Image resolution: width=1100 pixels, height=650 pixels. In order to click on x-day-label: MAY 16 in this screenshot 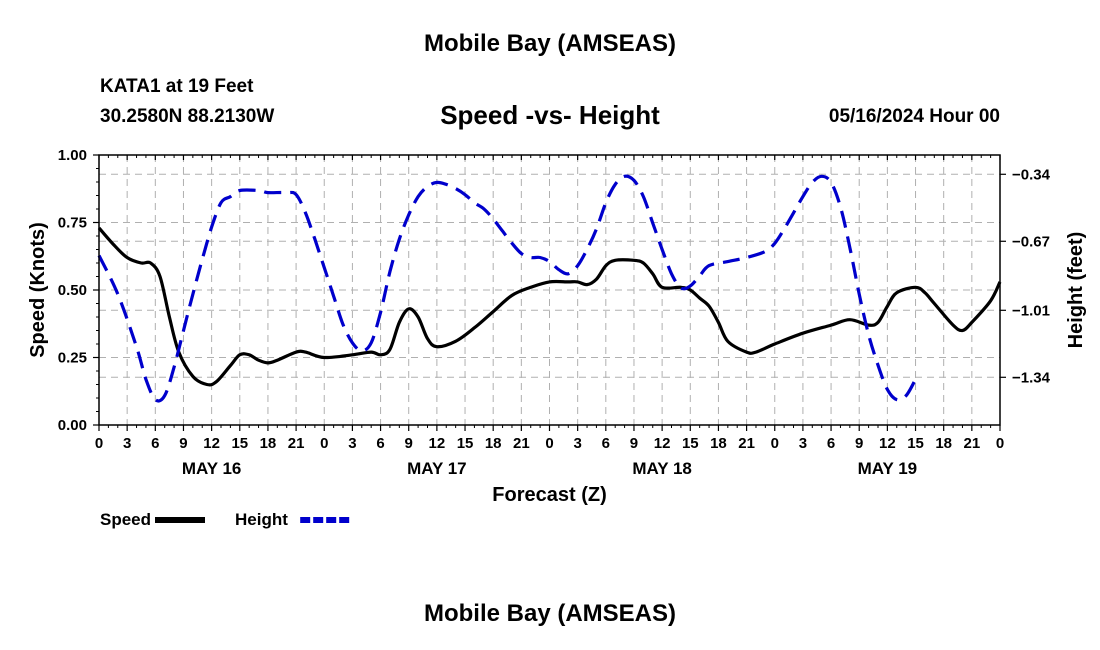, I will do `click(212, 468)`.